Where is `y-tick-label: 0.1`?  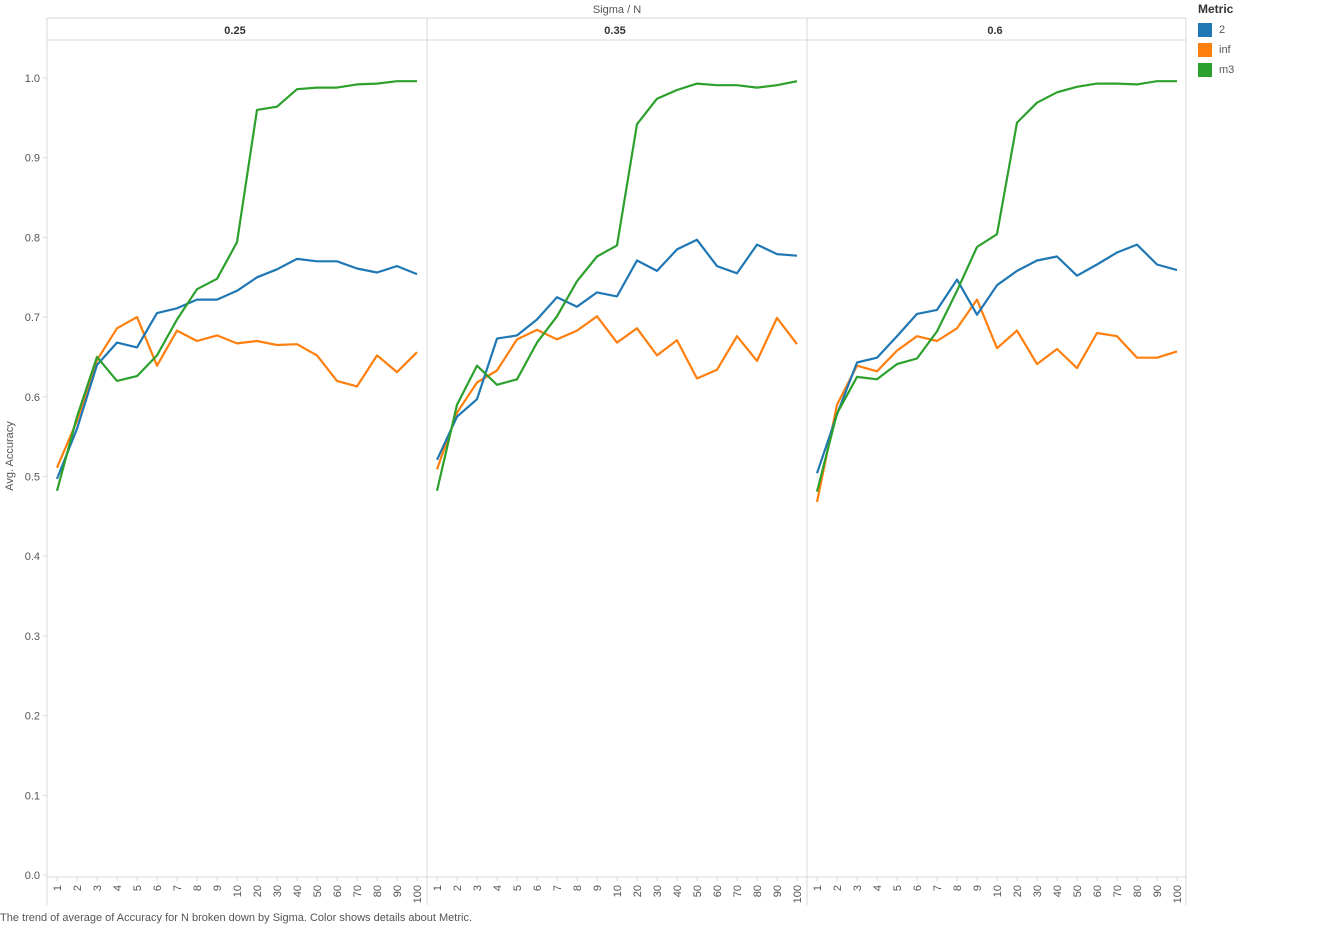 y-tick-label: 0.1 is located at coordinates (32, 796).